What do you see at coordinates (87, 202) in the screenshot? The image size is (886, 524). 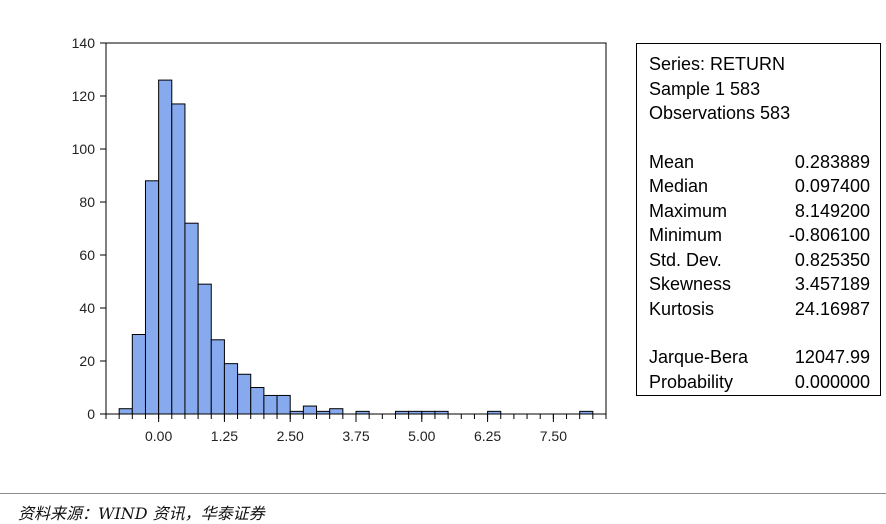 I see `y-tick-label: 80` at bounding box center [87, 202].